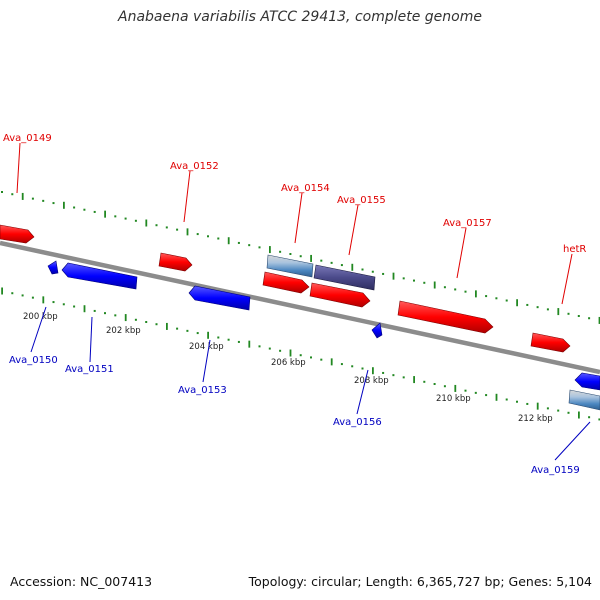 Image resolution: width=600 pixels, height=600 pixels. Describe the element at coordinates (584, 400) in the screenshot. I see `gene-ava-0159-rna` at that location.